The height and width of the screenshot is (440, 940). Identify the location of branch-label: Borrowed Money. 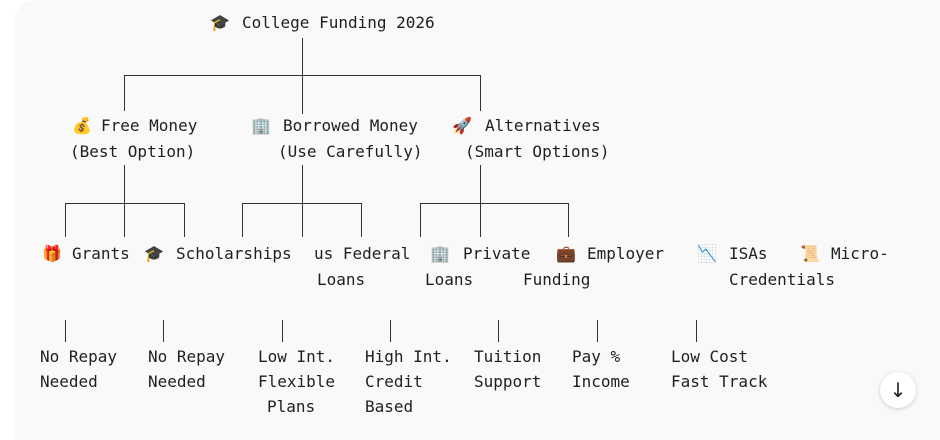
(350, 125).